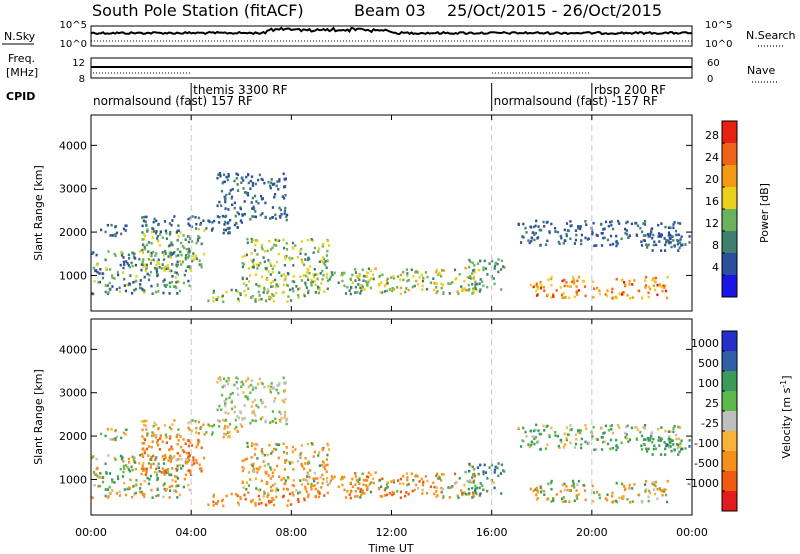 The width and height of the screenshot is (800, 554). I want to click on velocity-colorbar-band, so click(729, 361).